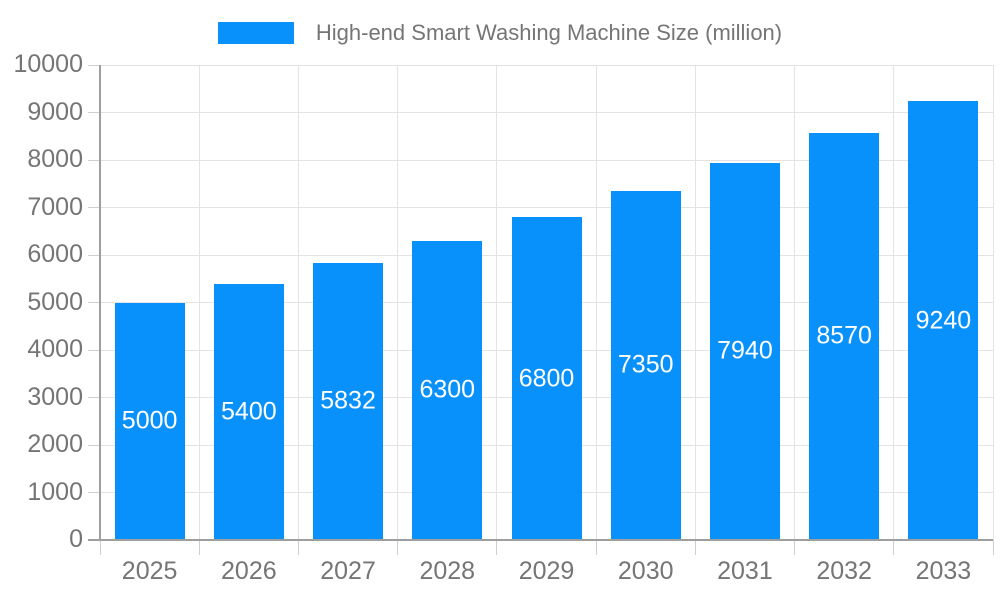  I want to click on bar-value-label: 6300, so click(447, 389).